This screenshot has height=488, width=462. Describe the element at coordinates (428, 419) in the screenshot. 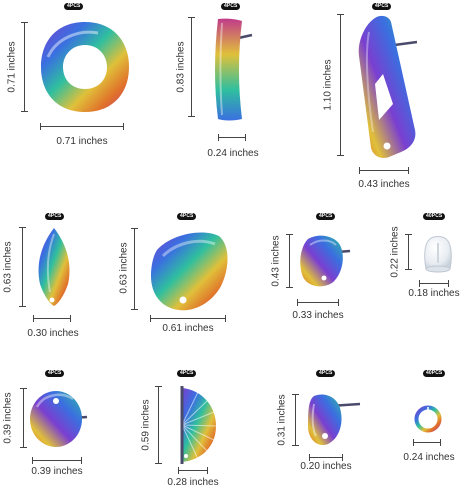

I see `jump-ring-image` at that location.